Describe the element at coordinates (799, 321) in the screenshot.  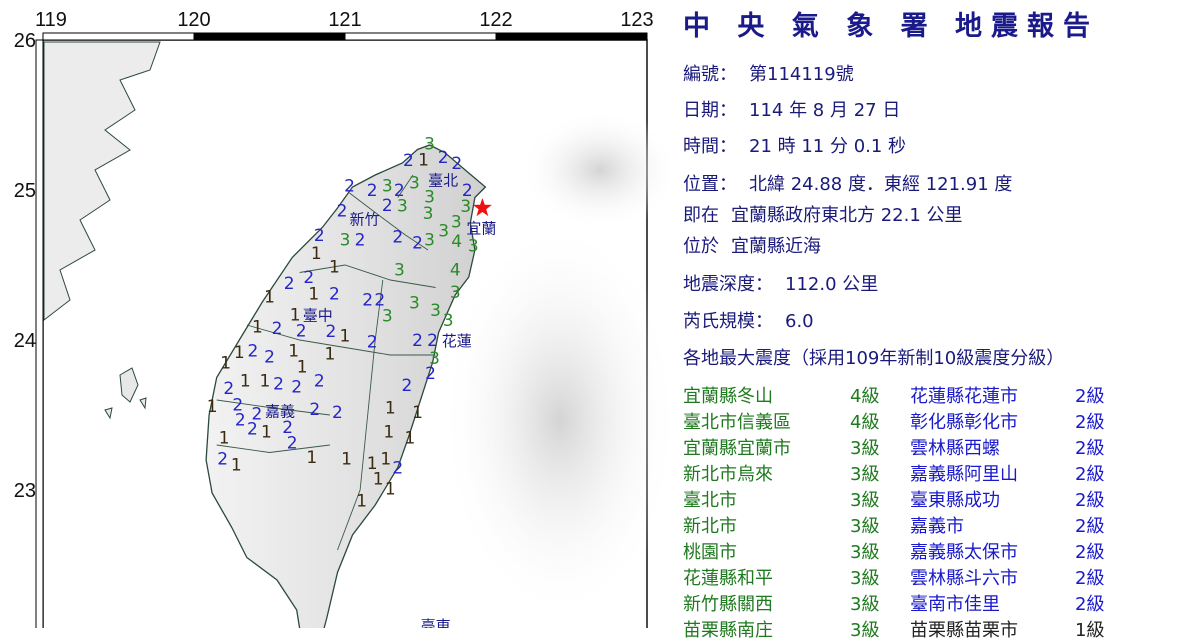
I see `magnitude-value: 6.0` at that location.